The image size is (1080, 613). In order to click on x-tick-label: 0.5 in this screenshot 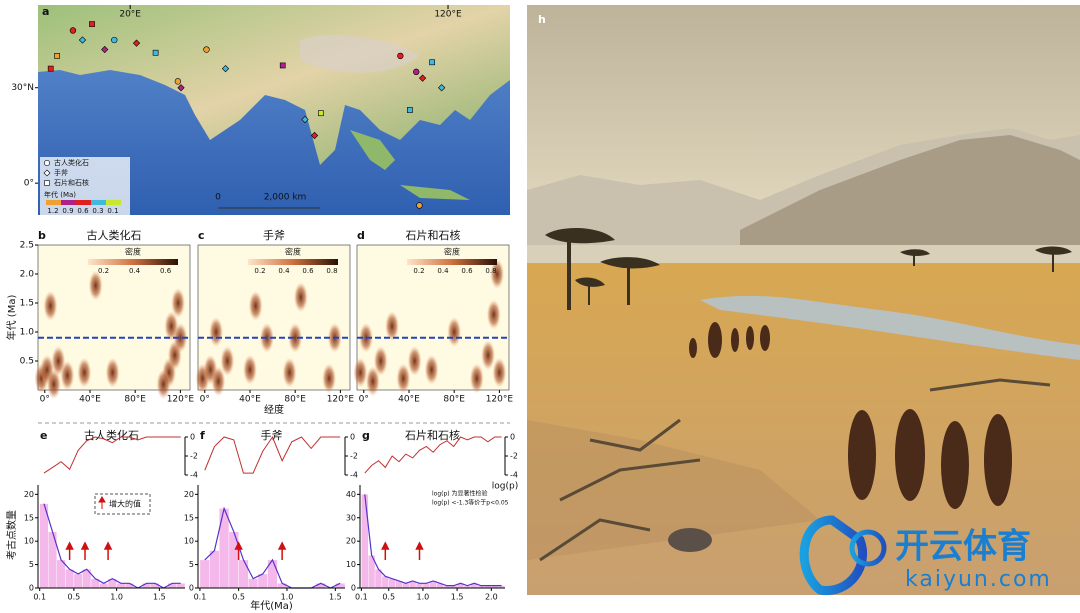, I will do `click(238, 597)`.